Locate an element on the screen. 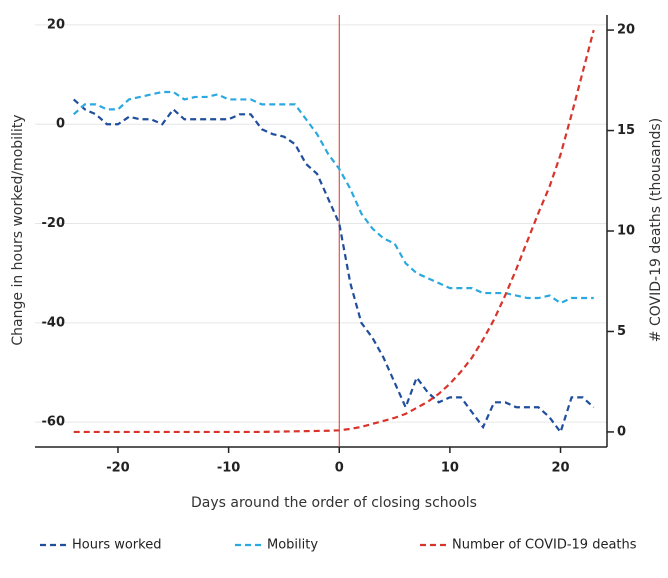 The image size is (668, 578). y-axis-label: Change in hours worked/mobility is located at coordinates (18, 229).